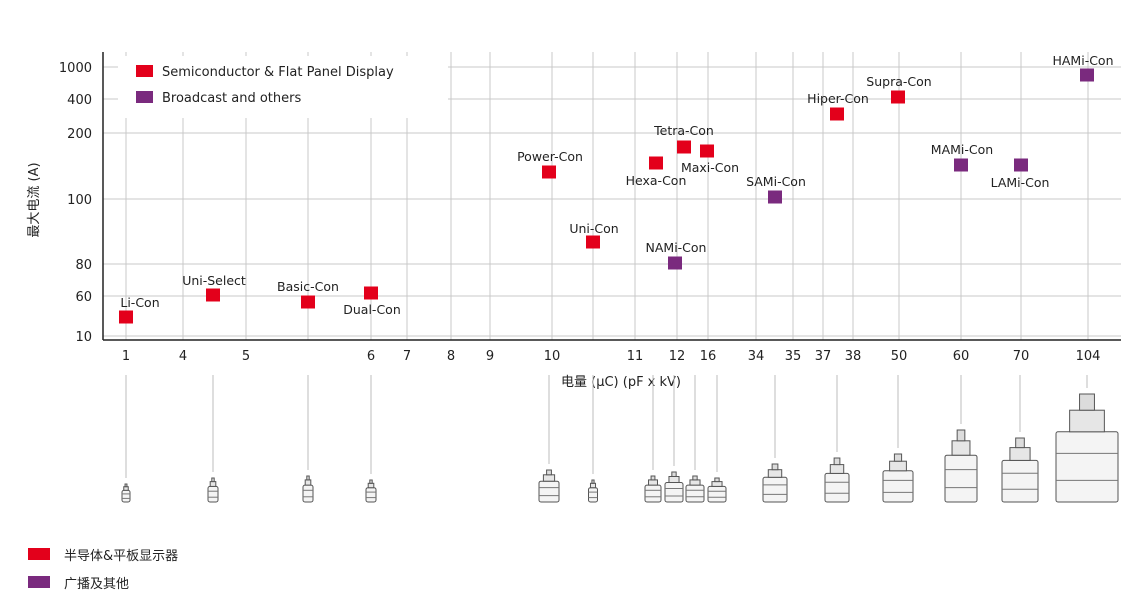 This screenshot has height=612, width=1144. Describe the element at coordinates (683, 130) in the screenshot. I see `label-tetra-con: Tetra-Con` at that location.